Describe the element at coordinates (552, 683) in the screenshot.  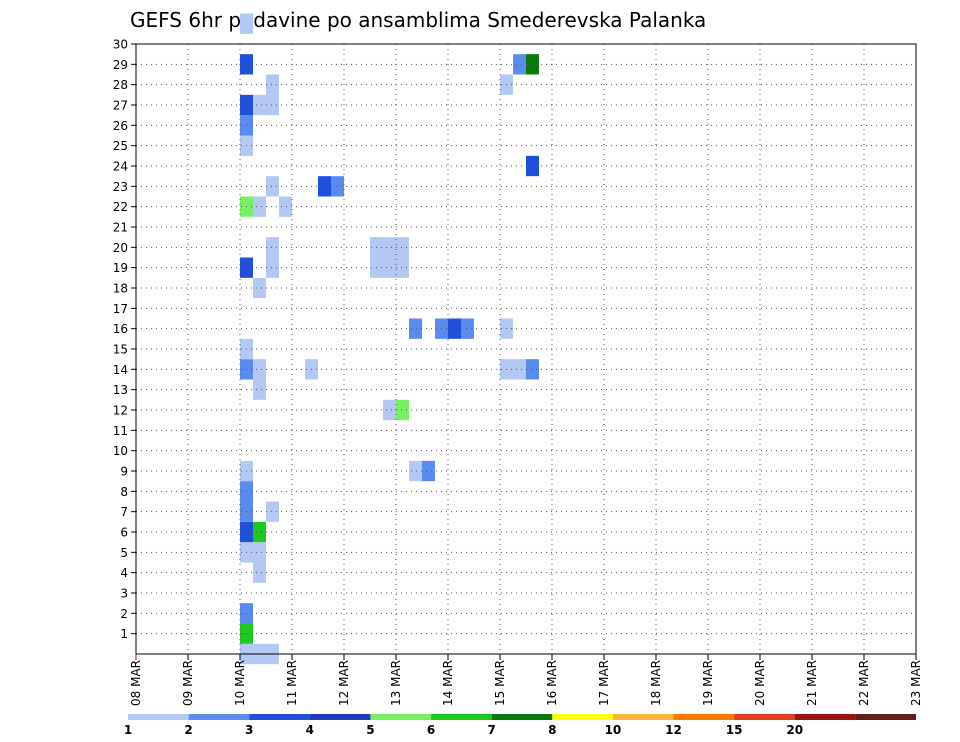
I see `x-tick-label: 16 MAR` at that location.